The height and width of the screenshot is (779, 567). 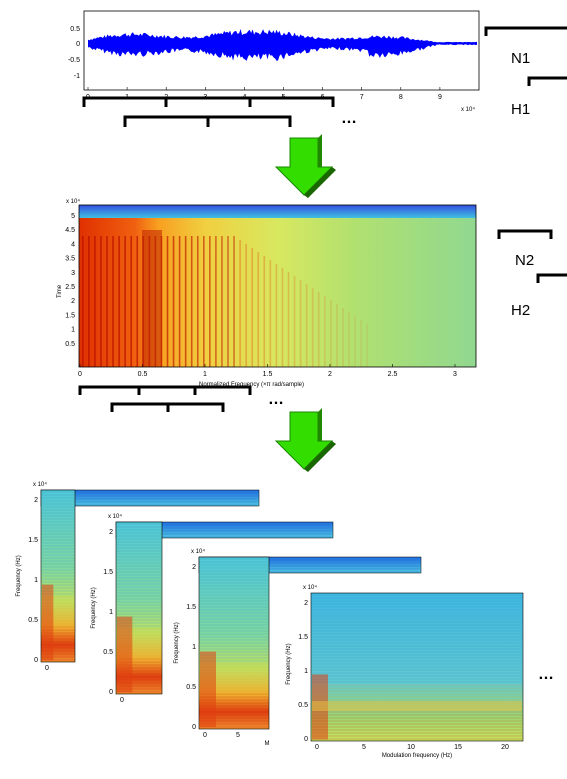 What do you see at coordinates (330, 374) in the screenshot?
I see `spectrogram-x-tick: 2` at bounding box center [330, 374].